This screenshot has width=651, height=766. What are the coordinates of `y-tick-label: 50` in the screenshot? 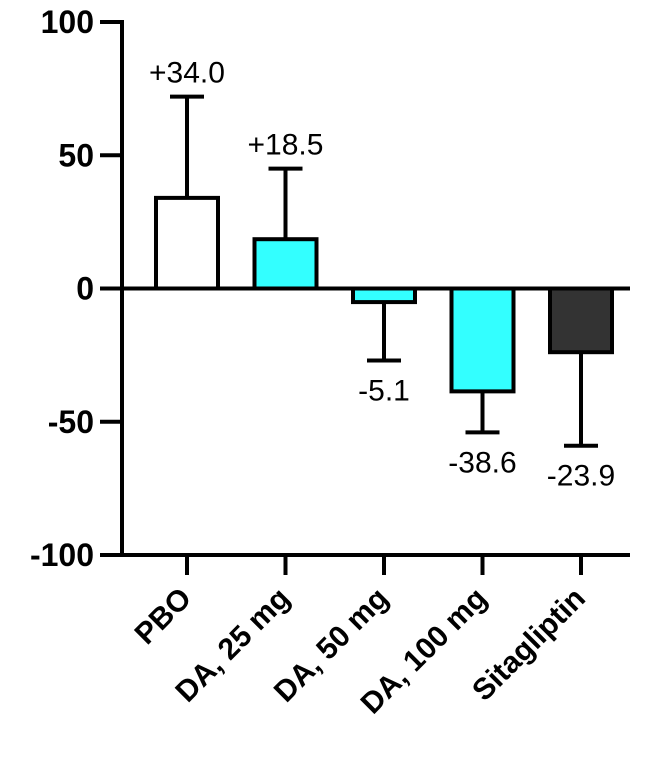 It's located at (76, 155).